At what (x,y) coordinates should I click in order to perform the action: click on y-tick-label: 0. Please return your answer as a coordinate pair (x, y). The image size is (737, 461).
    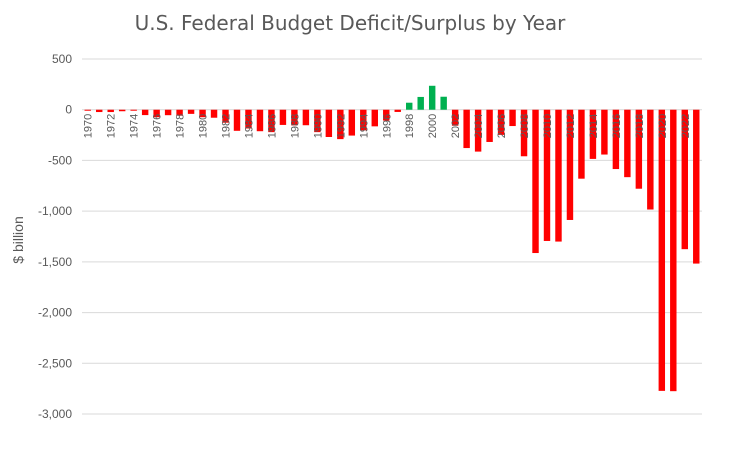
    Looking at the image, I should click on (68, 110).